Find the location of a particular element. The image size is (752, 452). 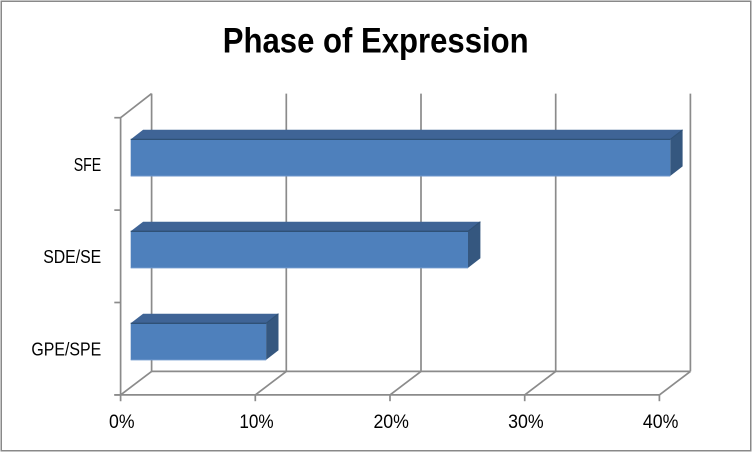

svg-text: 40% is located at coordinates (661, 422).